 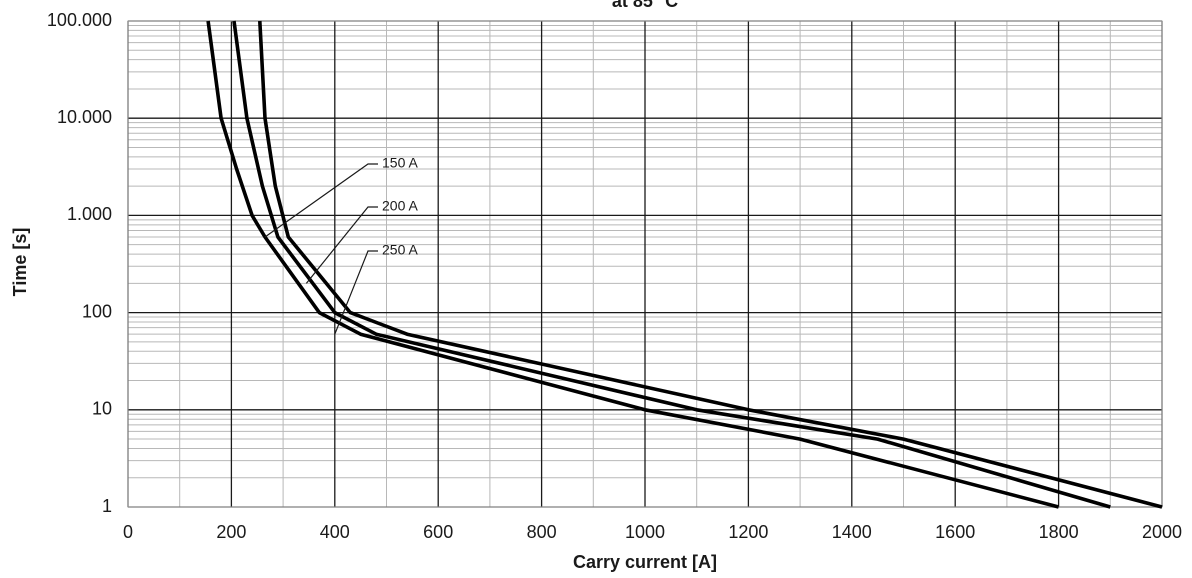 What do you see at coordinates (645, 5) in the screenshot?
I see `chart-title: at 85 °C` at bounding box center [645, 5].